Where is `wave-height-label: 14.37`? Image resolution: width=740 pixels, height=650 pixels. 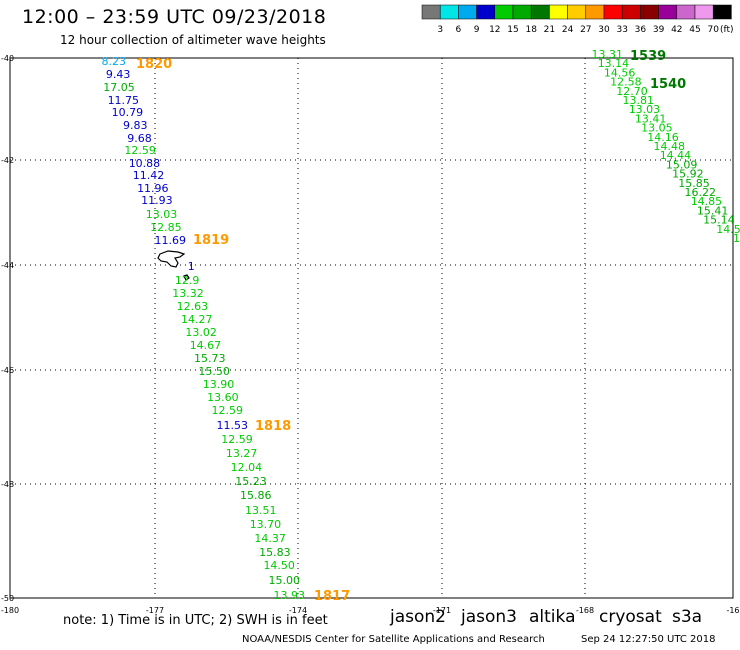 wave-height-label: 14.37 is located at coordinates (270, 538).